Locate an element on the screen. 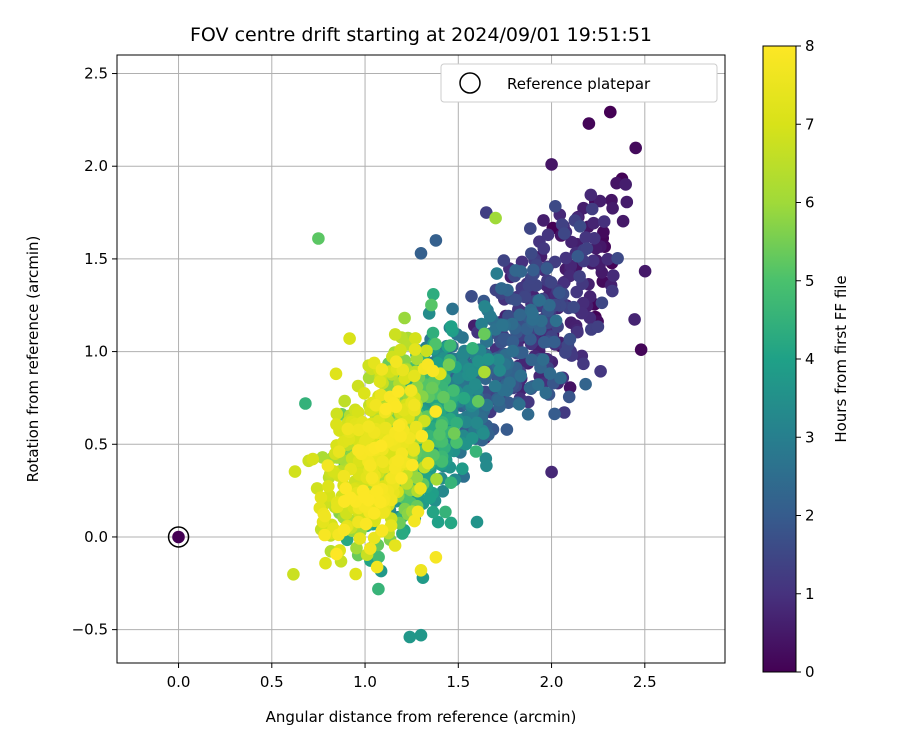 This screenshot has height=750, width=900. x-tick-label: 1.0 is located at coordinates (365, 682).